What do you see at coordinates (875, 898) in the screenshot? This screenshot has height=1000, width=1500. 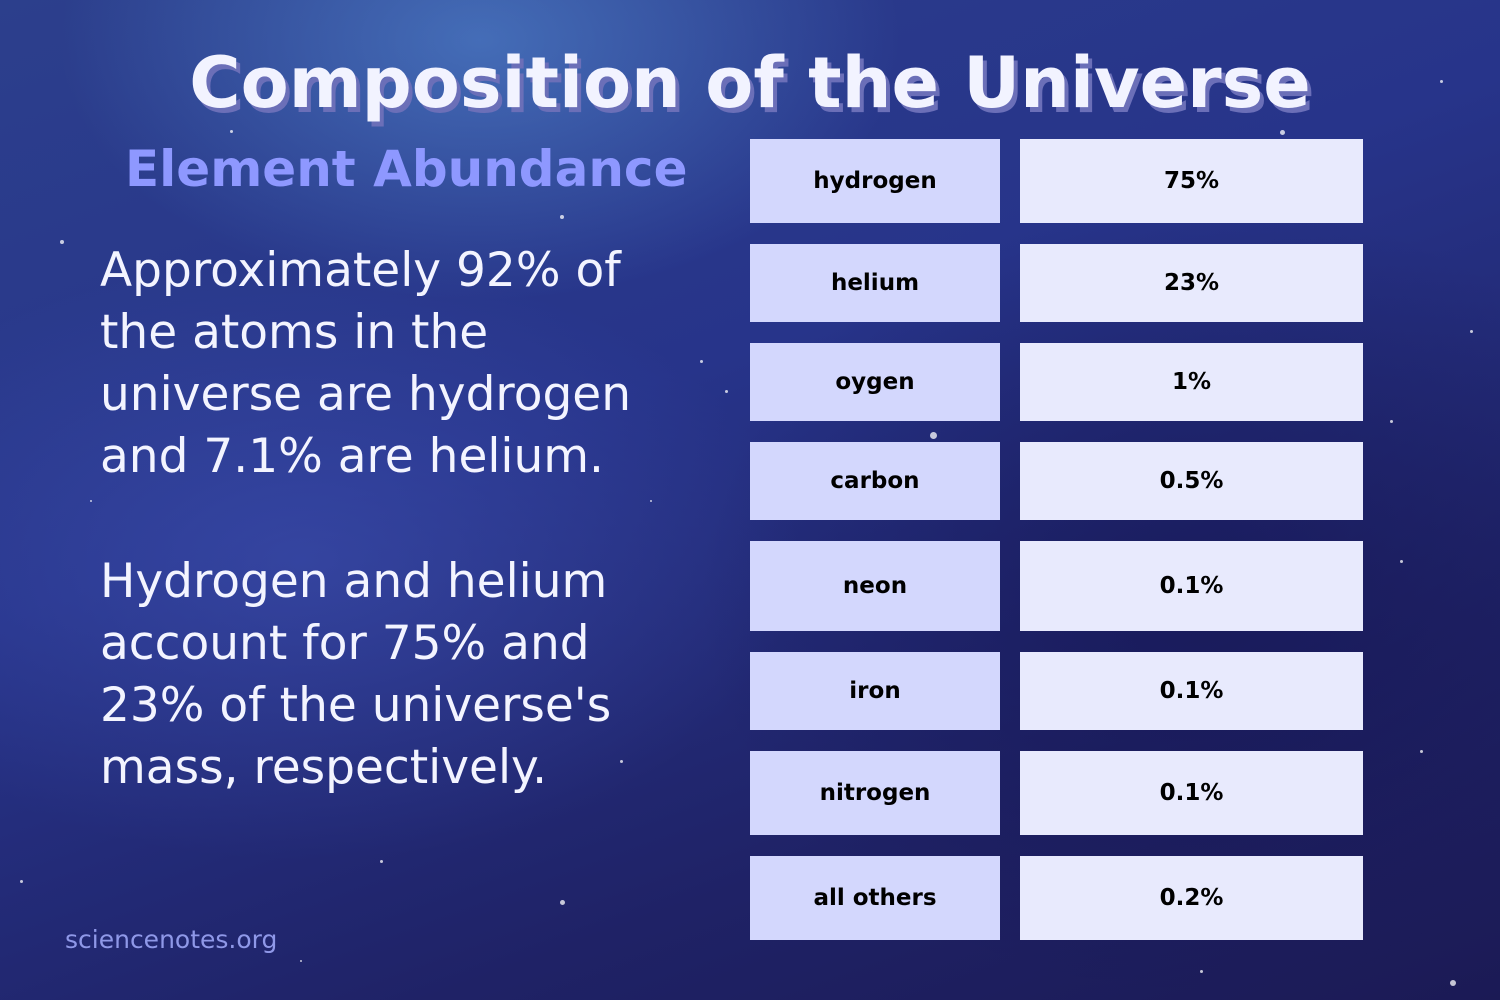 I see `element-cell: all others` at bounding box center [875, 898].